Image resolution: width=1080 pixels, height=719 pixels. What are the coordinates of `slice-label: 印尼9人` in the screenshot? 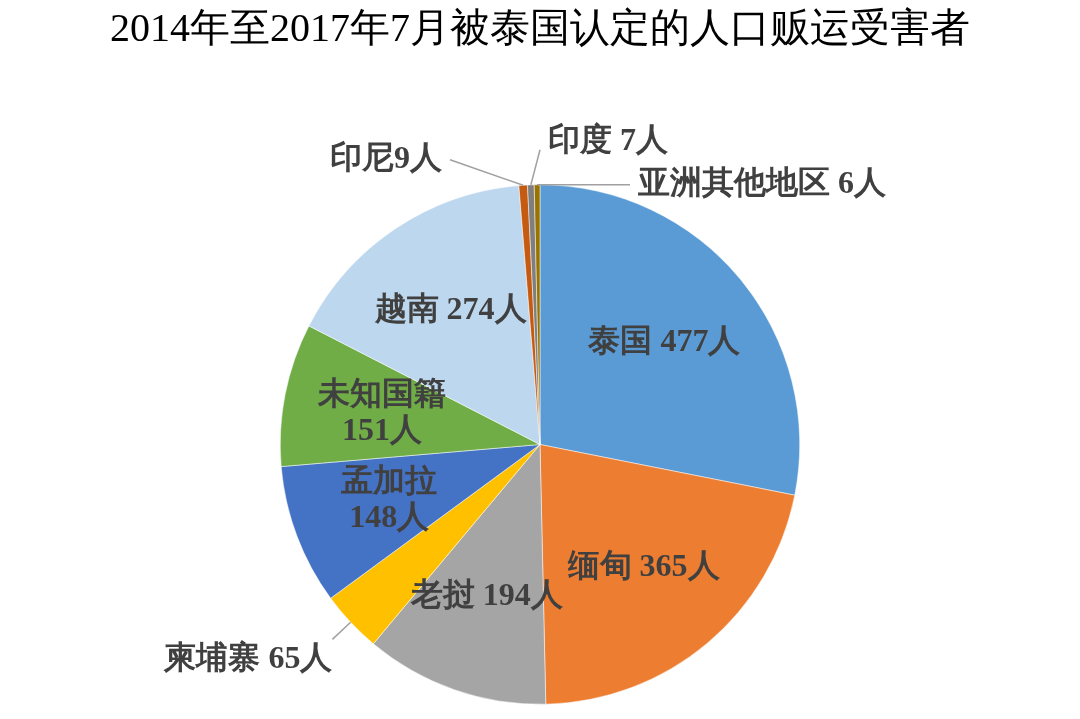 It's located at (386, 157).